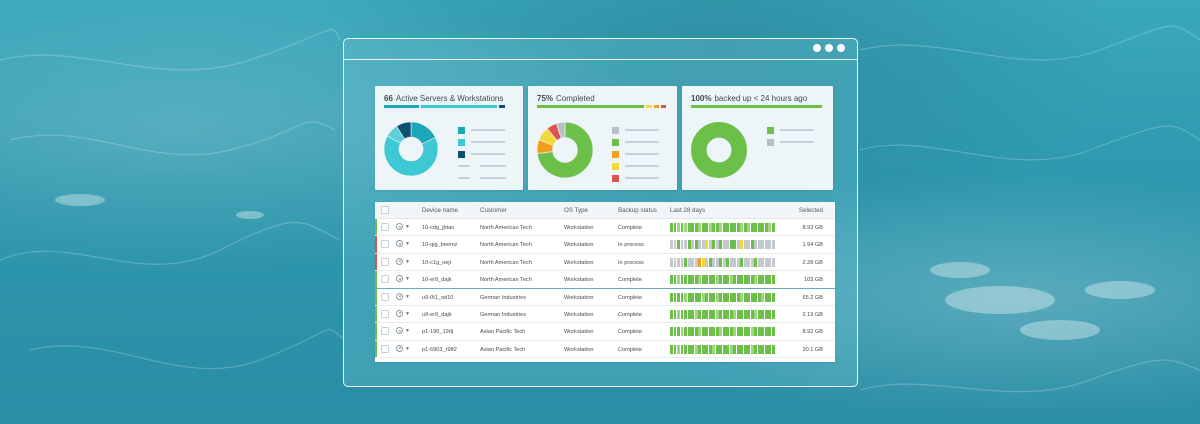 The image size is (1200, 424). Describe the element at coordinates (757, 138) in the screenshot. I see `card-backed-up: 100% backed up < 24 hours ago` at that location.